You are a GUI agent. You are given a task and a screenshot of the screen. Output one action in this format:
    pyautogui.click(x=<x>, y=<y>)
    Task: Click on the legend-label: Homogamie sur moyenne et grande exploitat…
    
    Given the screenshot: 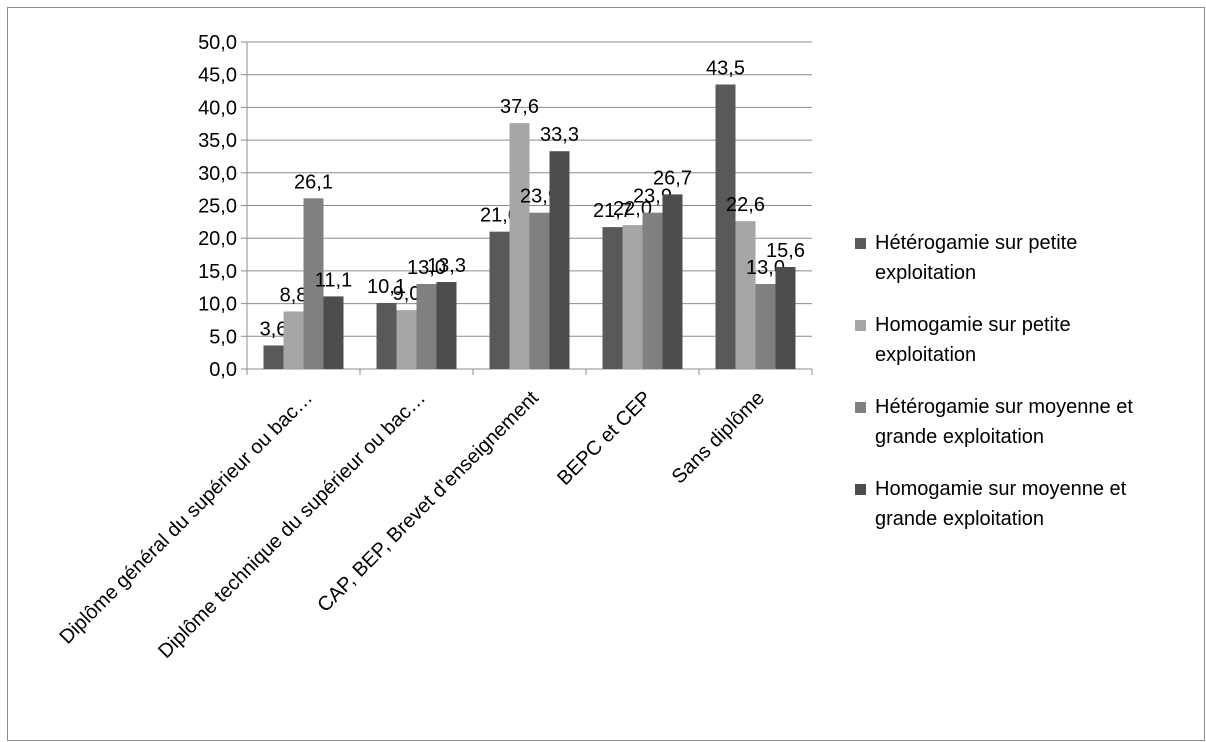 What is the action you would take?
    pyautogui.click(x=1001, y=504)
    